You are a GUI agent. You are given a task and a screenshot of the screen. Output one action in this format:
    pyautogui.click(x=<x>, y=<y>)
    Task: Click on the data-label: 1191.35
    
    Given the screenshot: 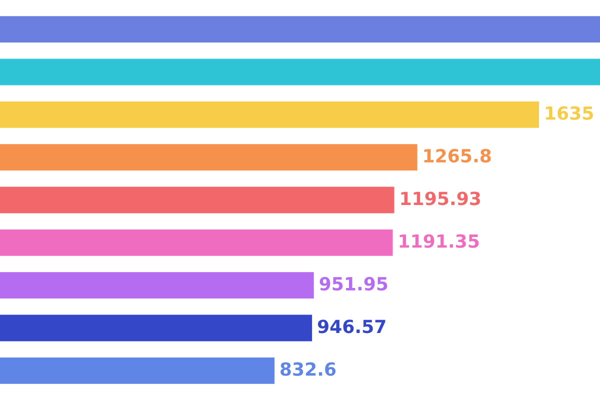 What is the action you would take?
    pyautogui.click(x=439, y=241)
    